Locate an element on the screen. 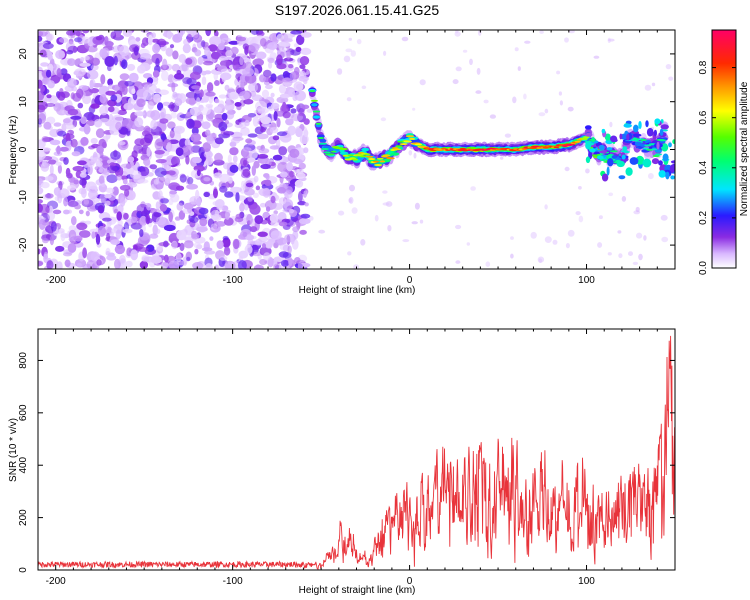  figure-title: S197.2026.061.15.41.G25 is located at coordinates (357, 10).